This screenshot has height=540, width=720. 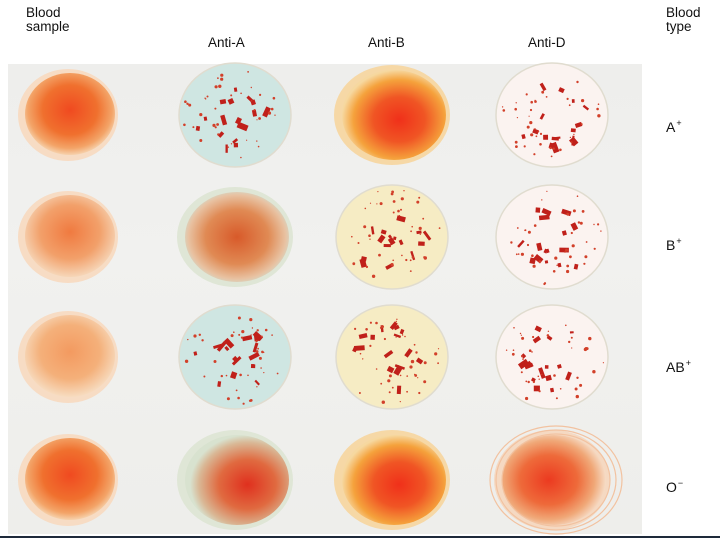 I want to click on bottom-divider, so click(x=360, y=537).